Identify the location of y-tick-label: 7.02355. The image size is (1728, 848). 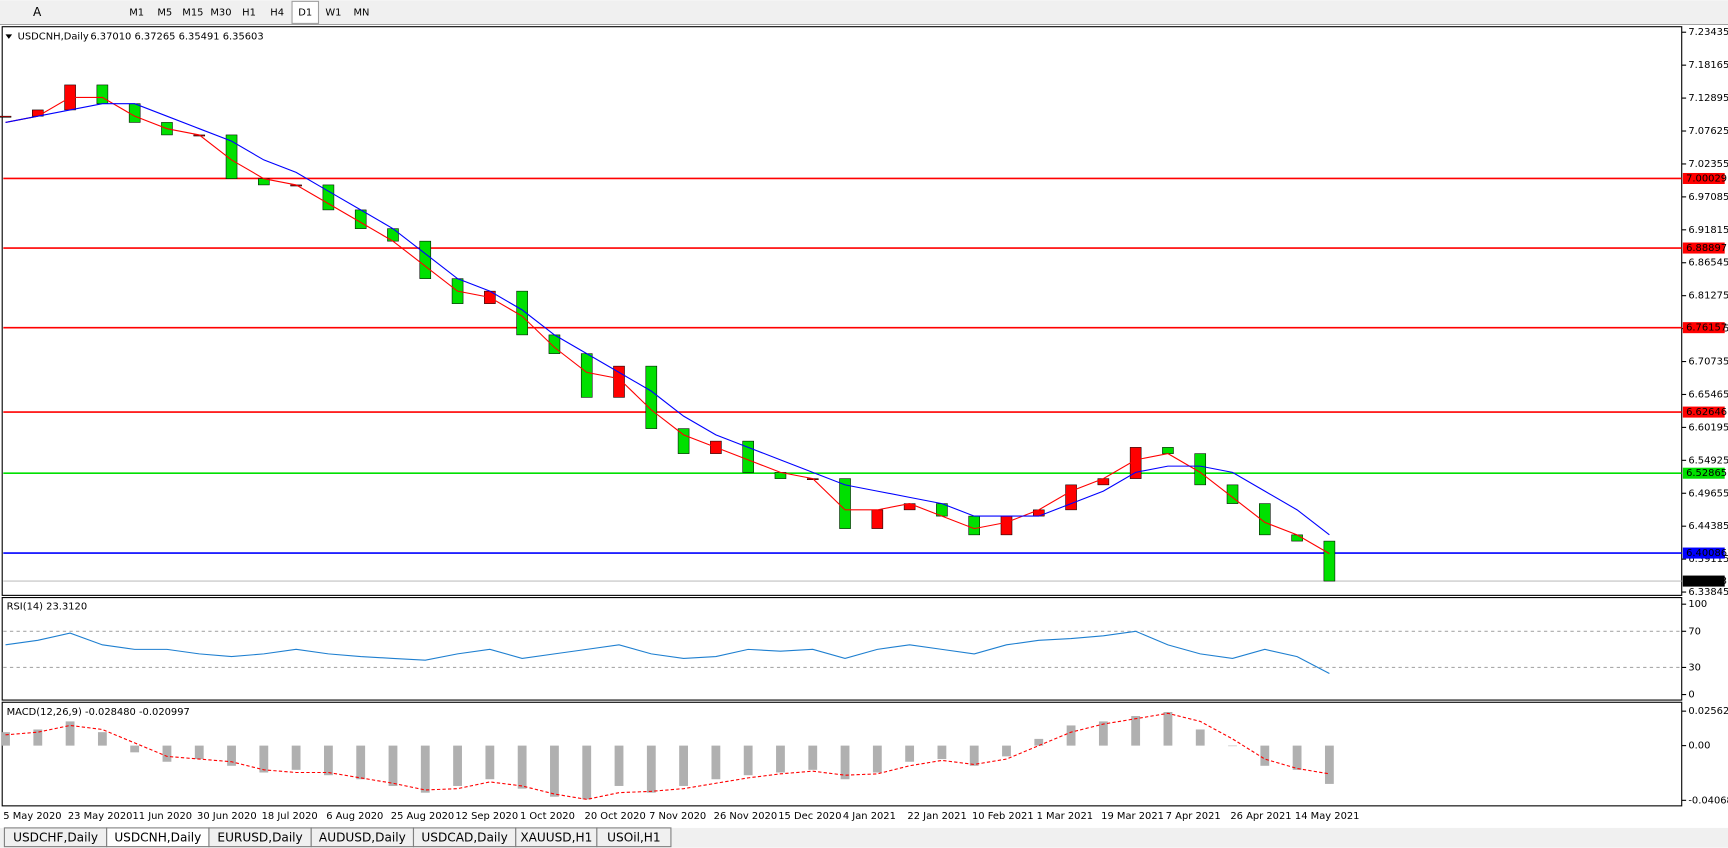
(1708, 164).